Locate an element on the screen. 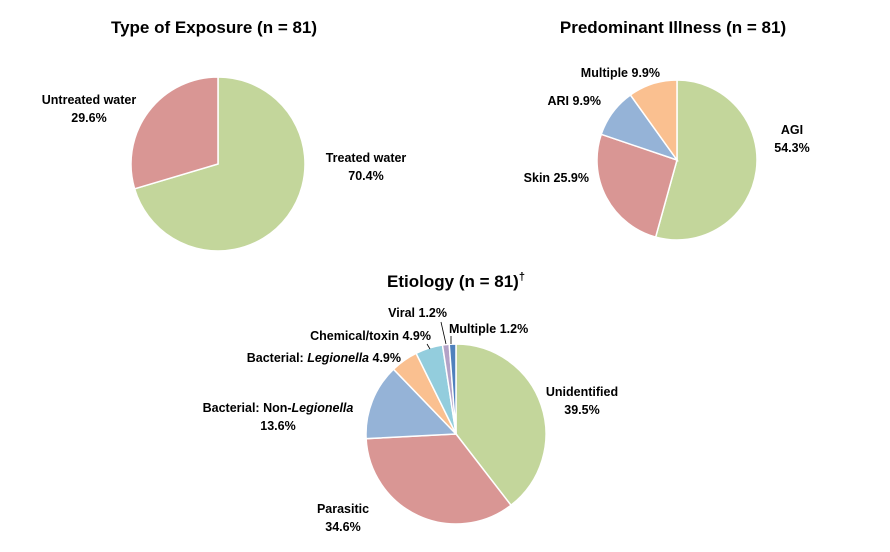 The height and width of the screenshot is (552, 890). pie-slice-unidentified is located at coordinates (501, 425).